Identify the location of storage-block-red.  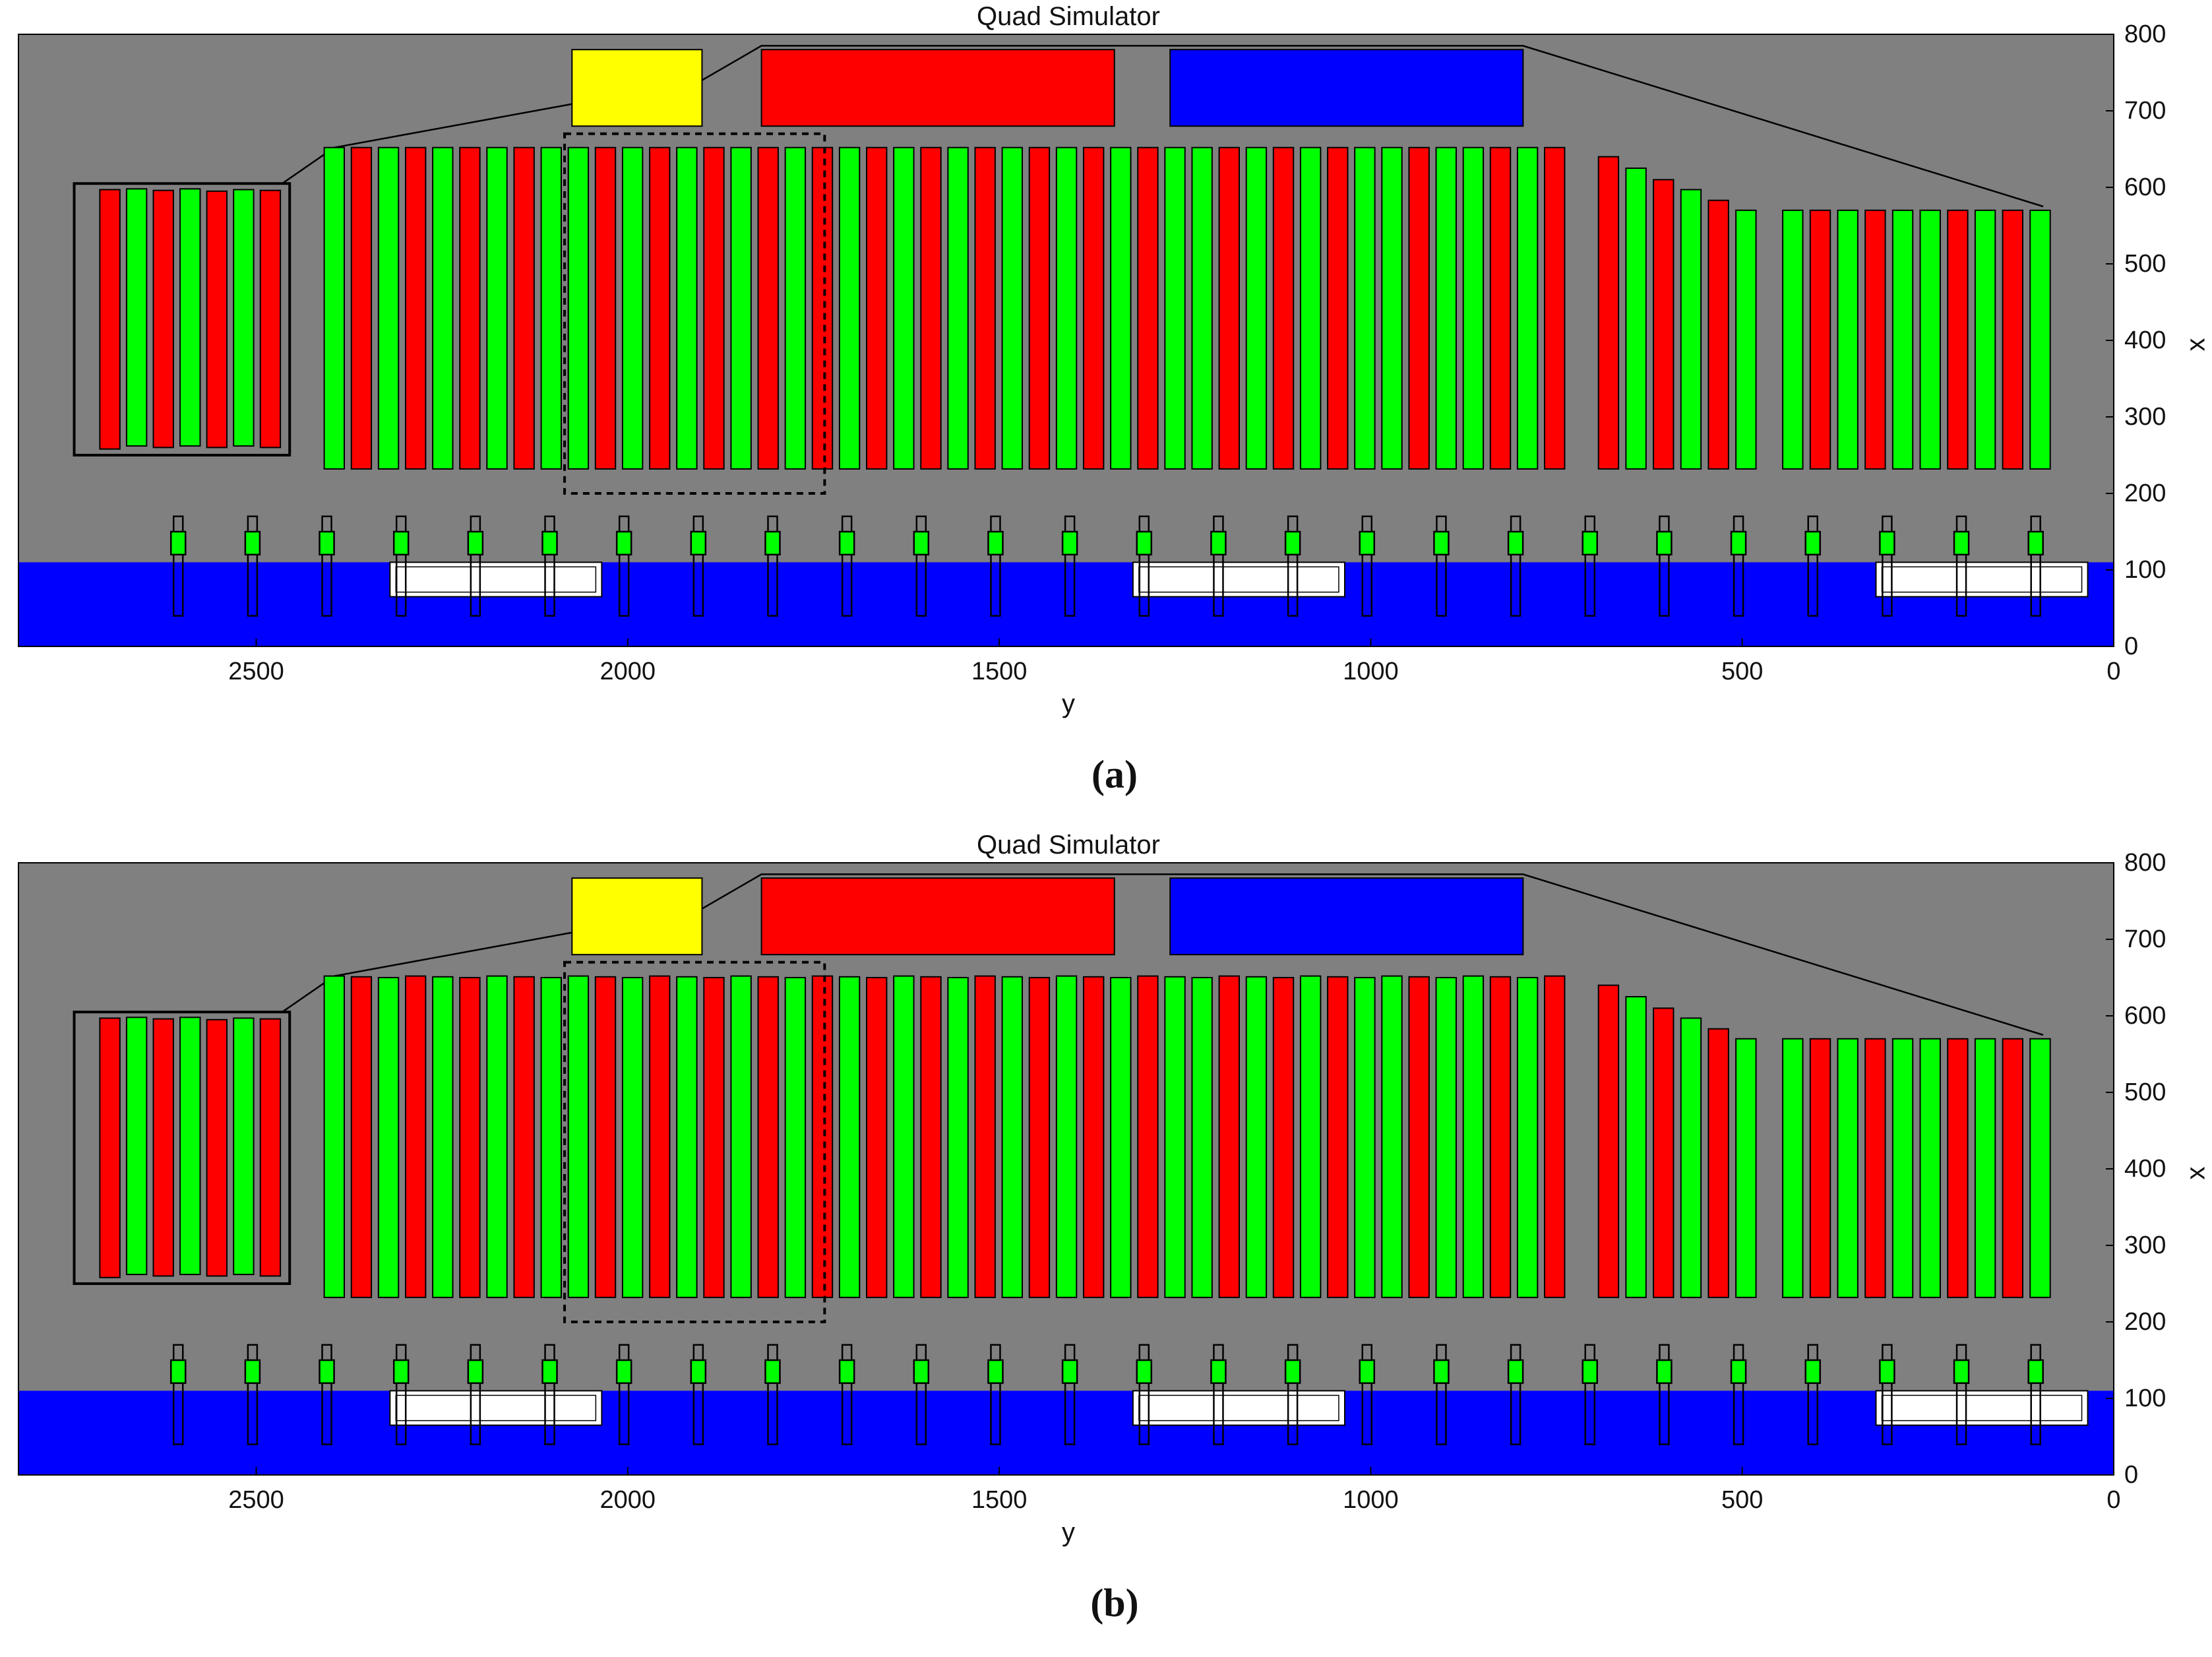
(937, 917).